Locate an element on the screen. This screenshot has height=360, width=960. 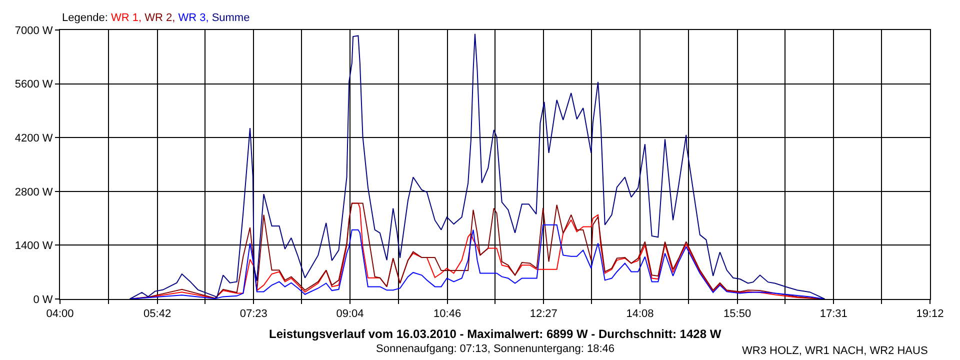
y-tick-label: 2800 W is located at coordinates (34, 192).